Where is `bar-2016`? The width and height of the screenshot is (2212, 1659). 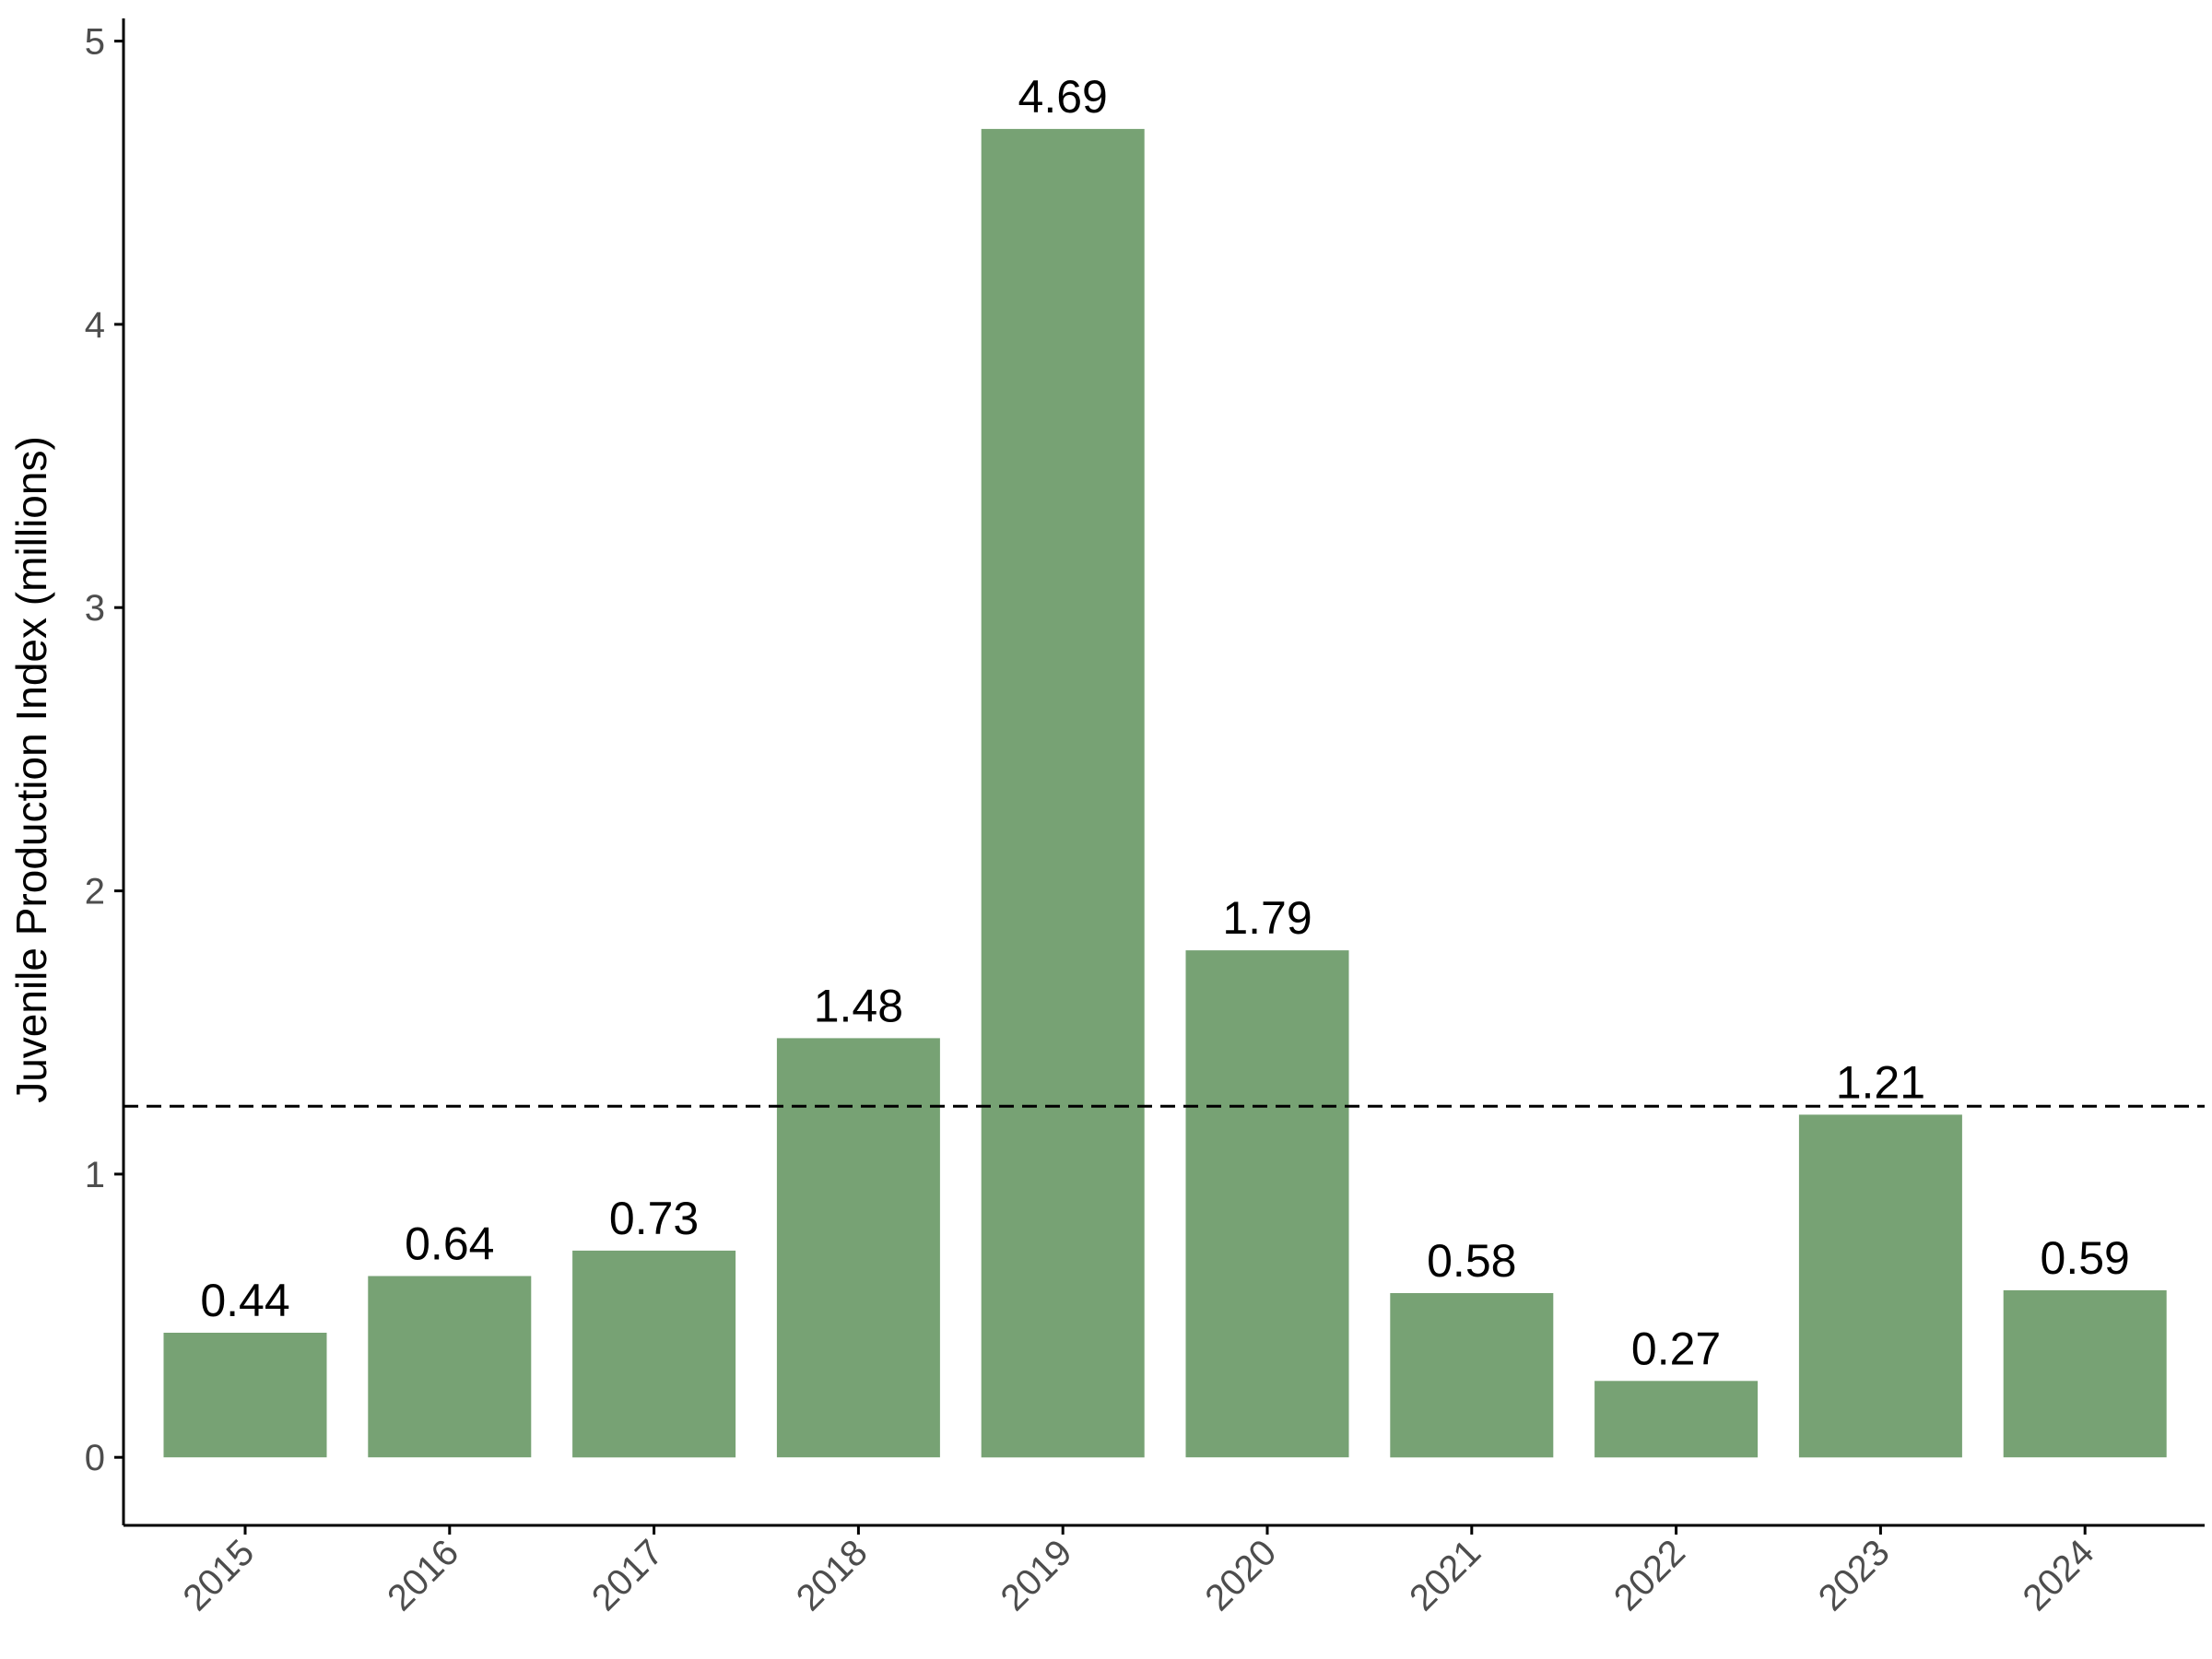
bar-2016 is located at coordinates (450, 1367).